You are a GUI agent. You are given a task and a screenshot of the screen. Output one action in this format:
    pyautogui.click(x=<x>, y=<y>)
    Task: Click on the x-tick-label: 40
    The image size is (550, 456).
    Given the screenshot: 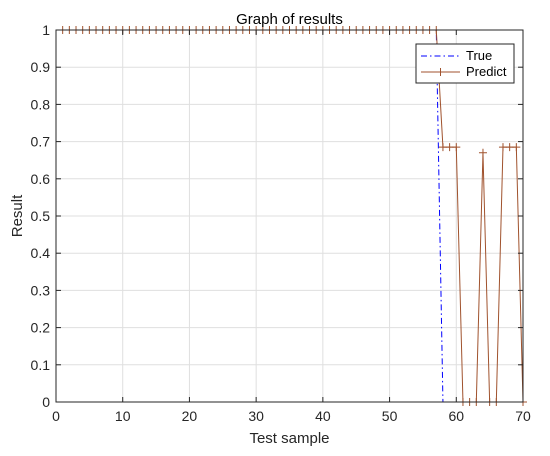 What is the action you would take?
    pyautogui.click(x=323, y=416)
    